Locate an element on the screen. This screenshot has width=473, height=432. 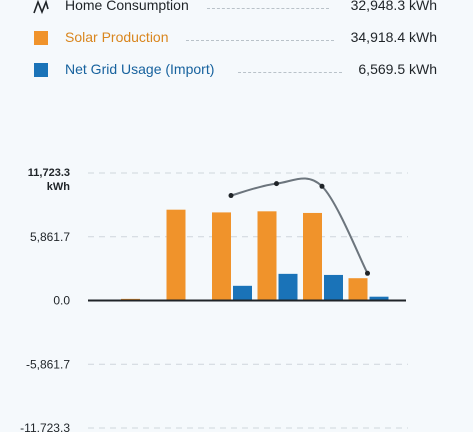
y-tick-label: 11,723.3 is located at coordinates (49, 173).